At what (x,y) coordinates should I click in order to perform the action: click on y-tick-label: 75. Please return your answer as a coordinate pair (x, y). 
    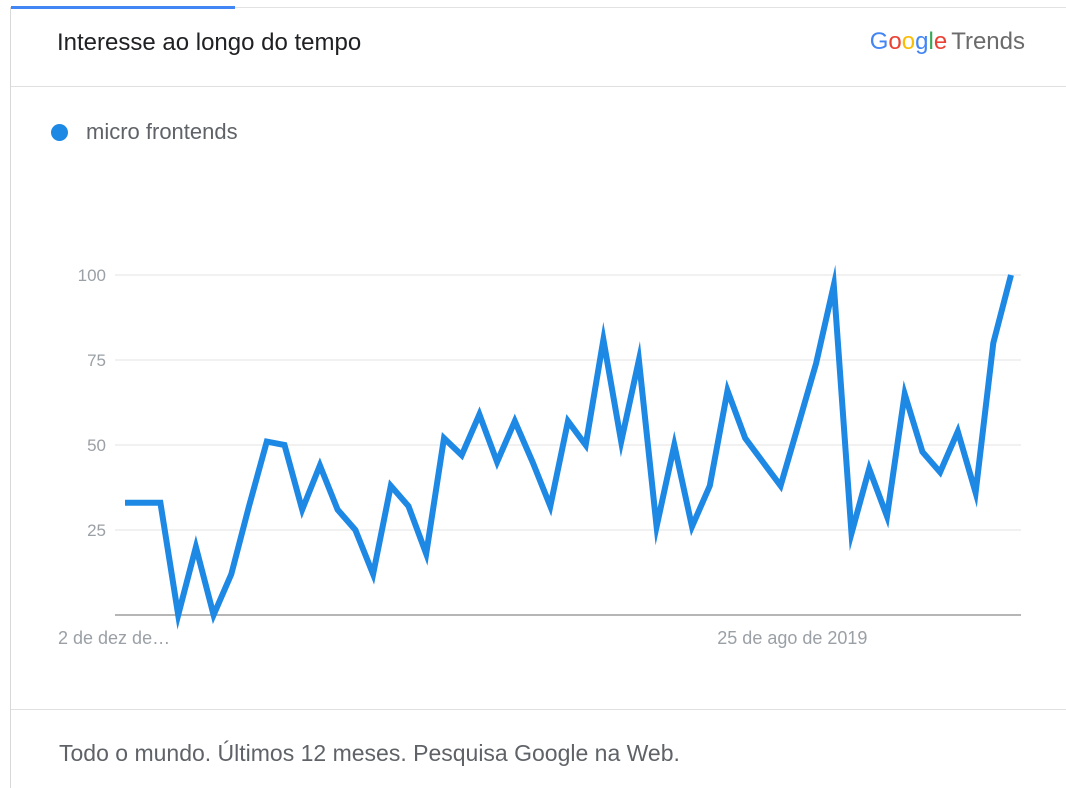
    Looking at the image, I should click on (96, 360).